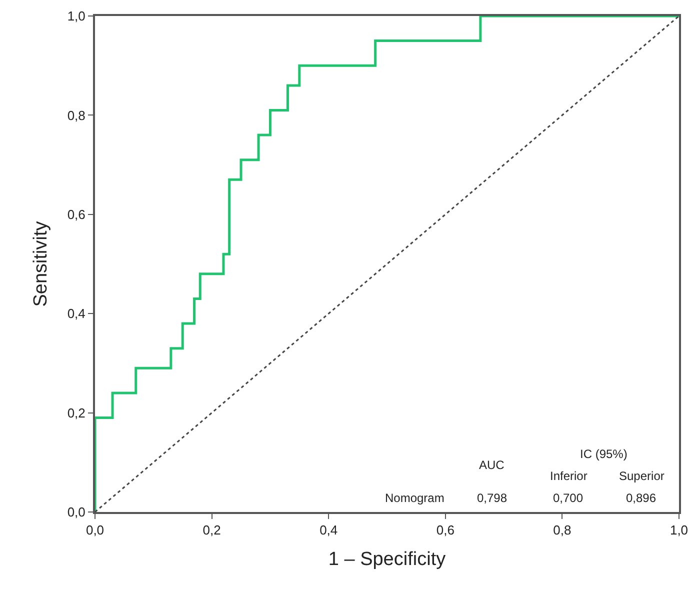 Image resolution: width=697 pixels, height=599 pixels. What do you see at coordinates (569, 476) in the screenshot?
I see `annotation: Inferior` at bounding box center [569, 476].